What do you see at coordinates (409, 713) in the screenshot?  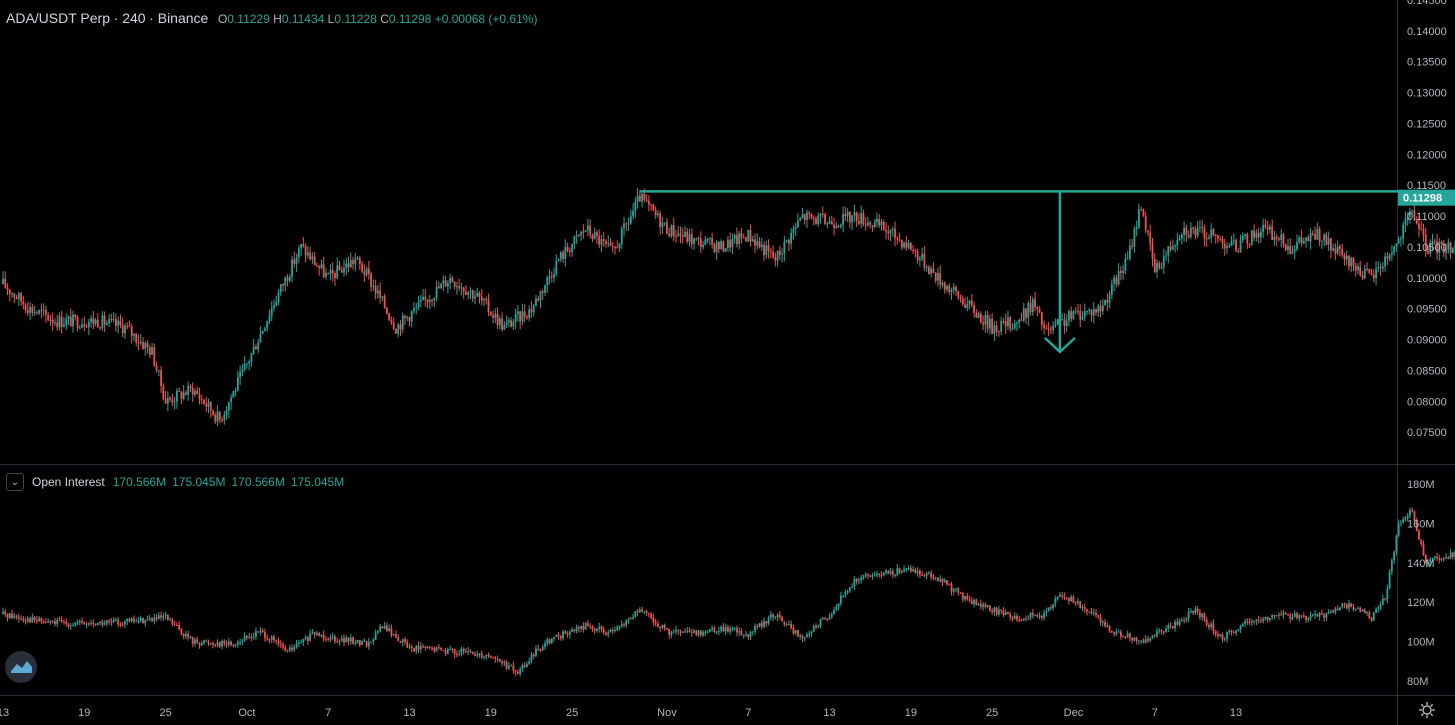 I see `time-tick-label: 13` at bounding box center [409, 713].